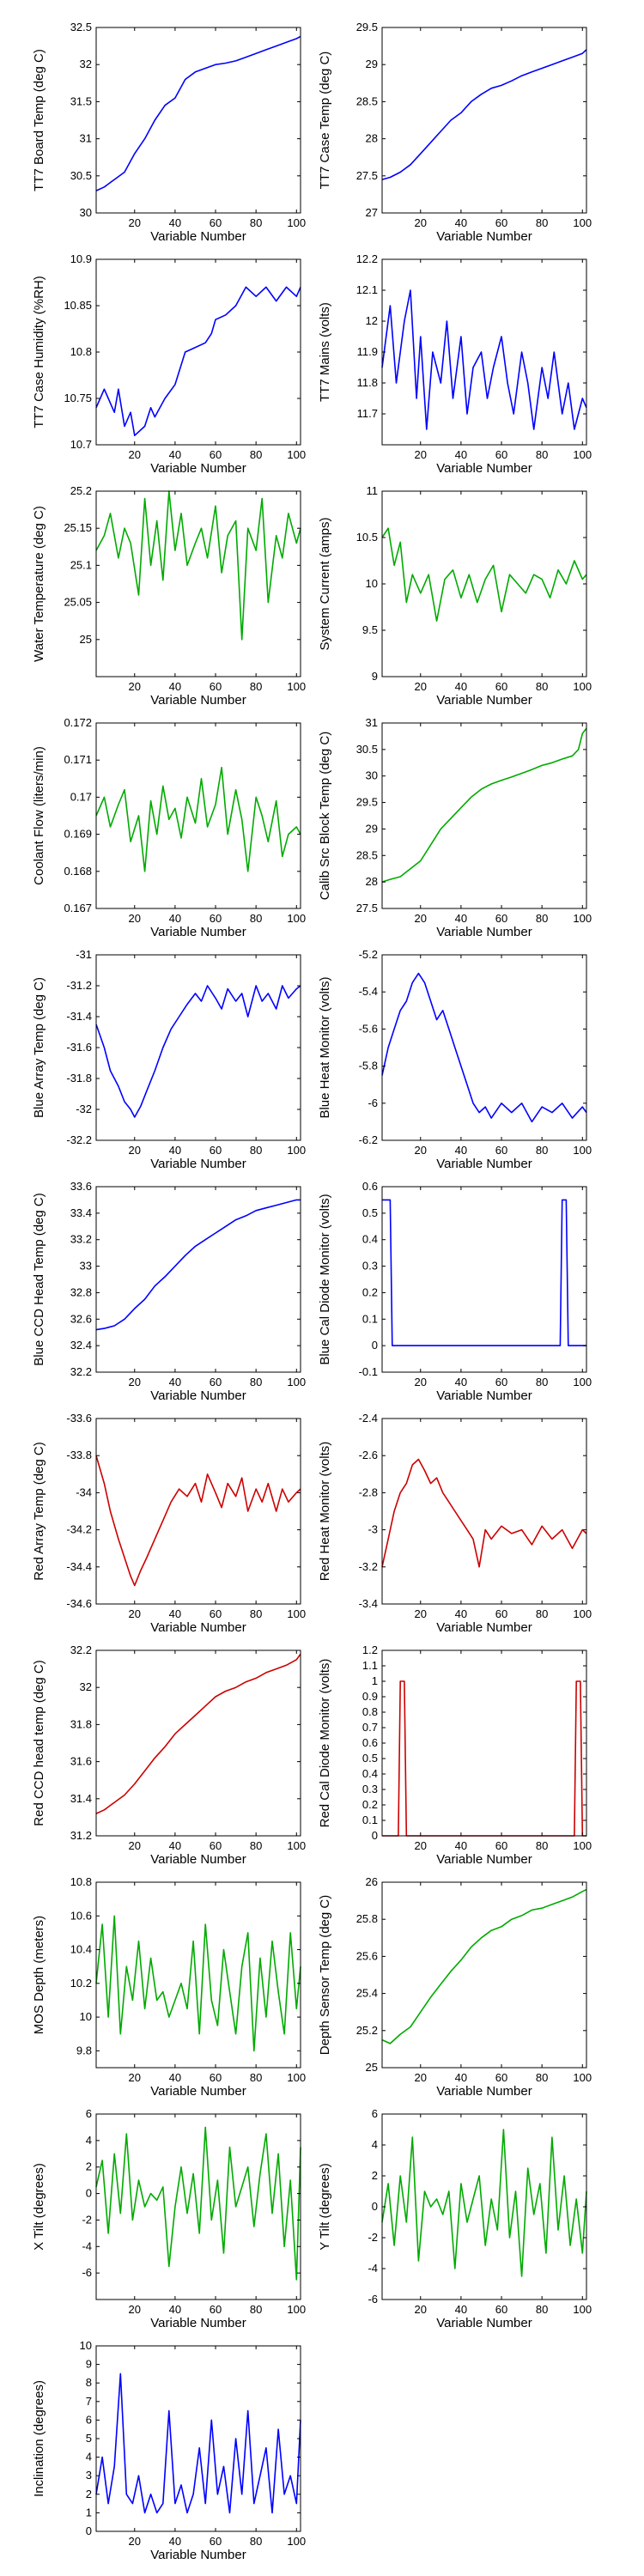  I want to click on y-tick-label: 32, so click(86, 64).